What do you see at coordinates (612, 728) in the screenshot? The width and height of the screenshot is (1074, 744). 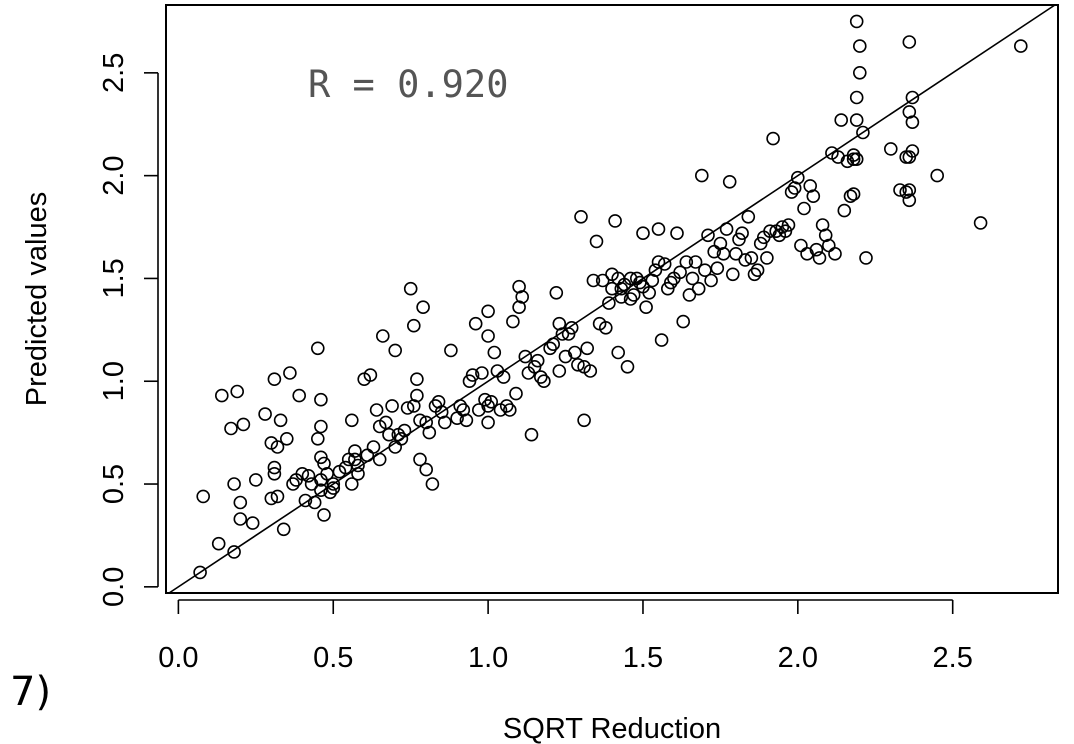 I see `x-axis-label: SQRT Reduction` at bounding box center [612, 728].